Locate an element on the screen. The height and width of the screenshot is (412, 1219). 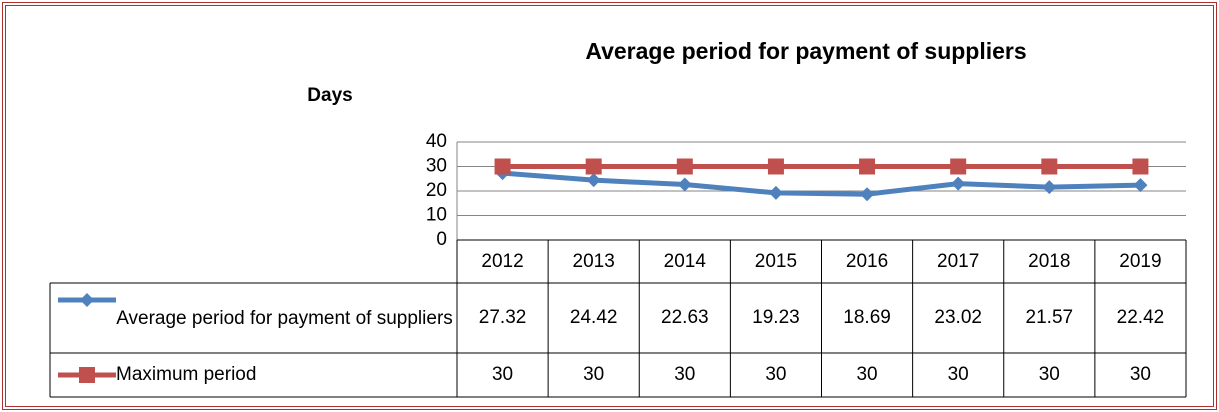
x-tick-label: 2016 is located at coordinates (867, 261).